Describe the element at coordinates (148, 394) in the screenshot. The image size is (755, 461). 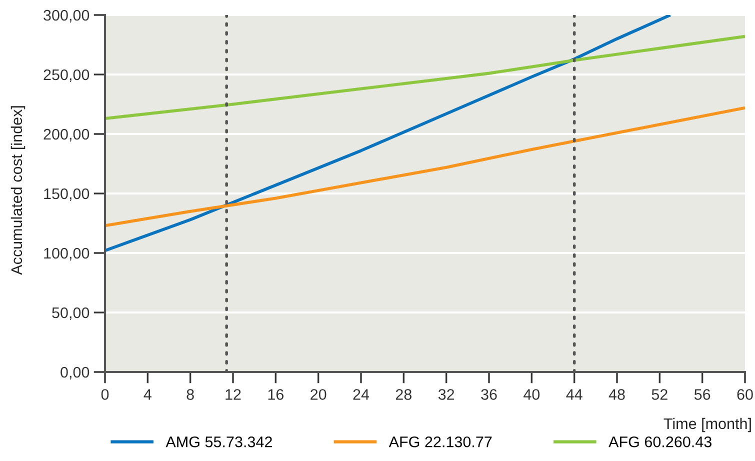
I see `x-tick-label: 4` at that location.